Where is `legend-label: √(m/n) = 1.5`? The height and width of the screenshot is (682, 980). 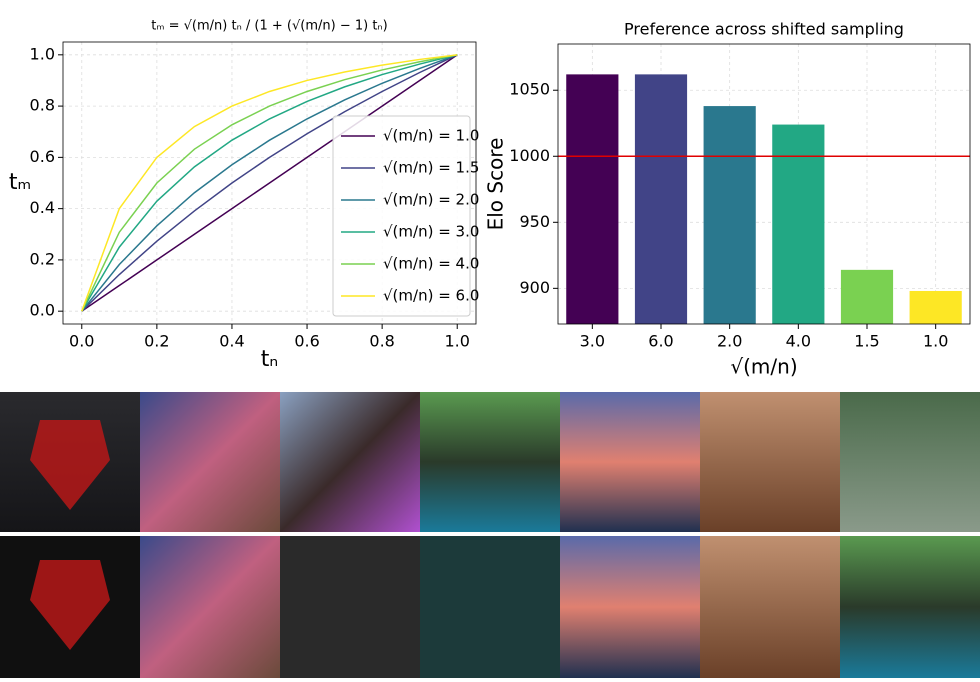
legend-label: √(m/n) = 1.5 is located at coordinates (431, 168).